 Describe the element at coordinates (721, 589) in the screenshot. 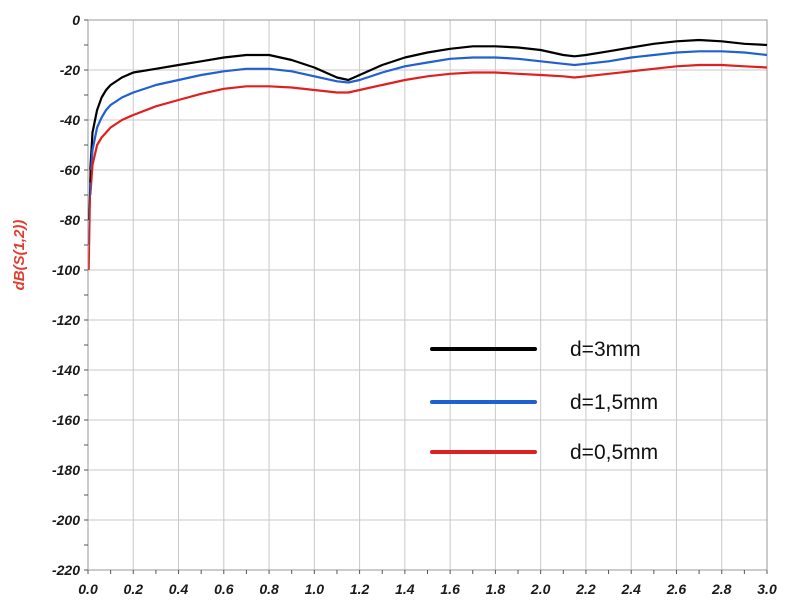

I see `x-tick-label: 2.8` at that location.